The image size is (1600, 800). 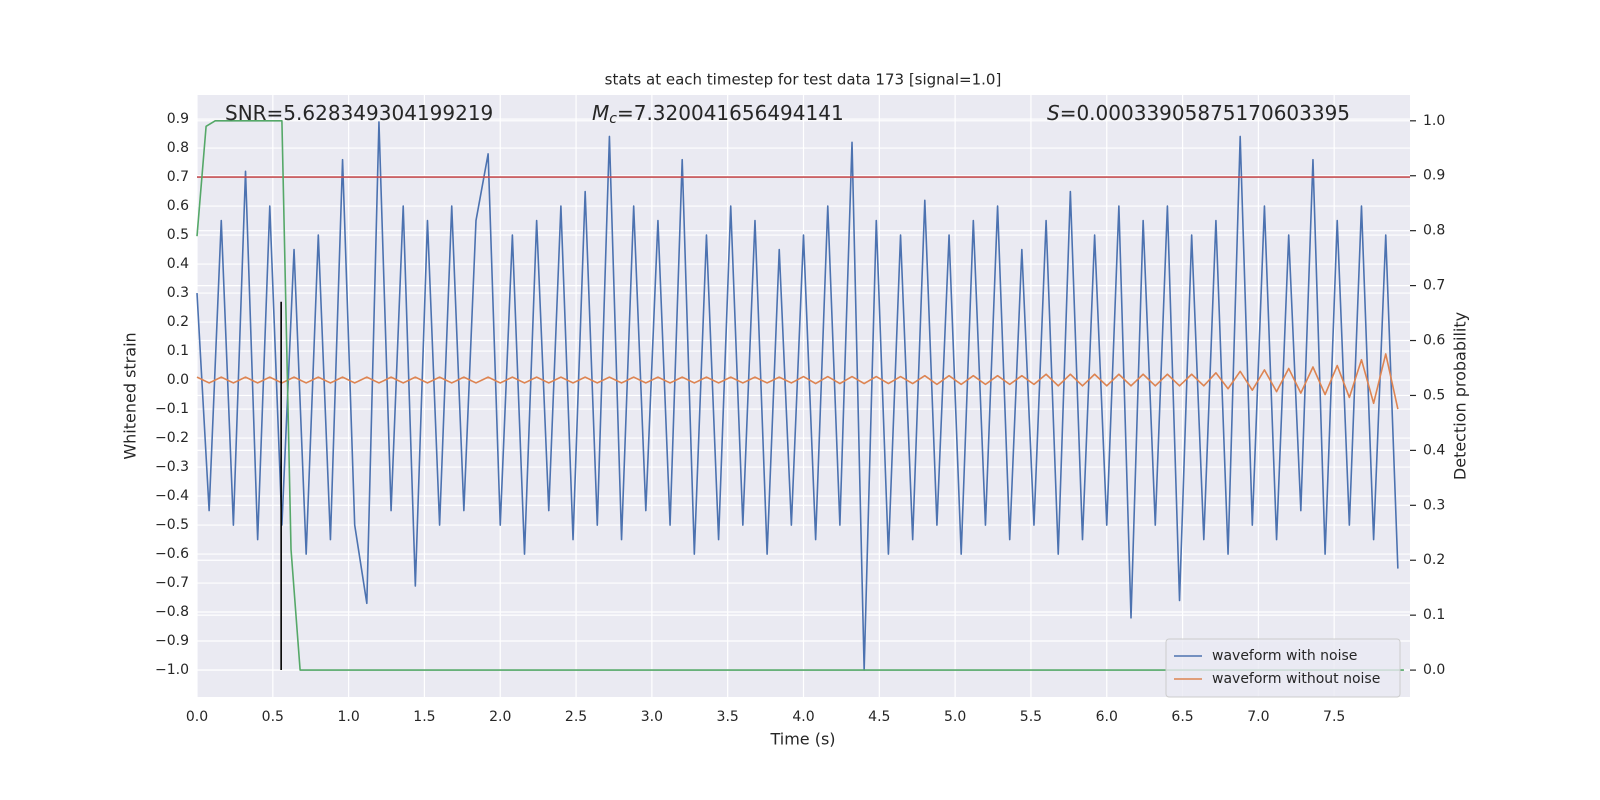 I want to click on x-tick-label: 0.0, so click(x=197, y=717).